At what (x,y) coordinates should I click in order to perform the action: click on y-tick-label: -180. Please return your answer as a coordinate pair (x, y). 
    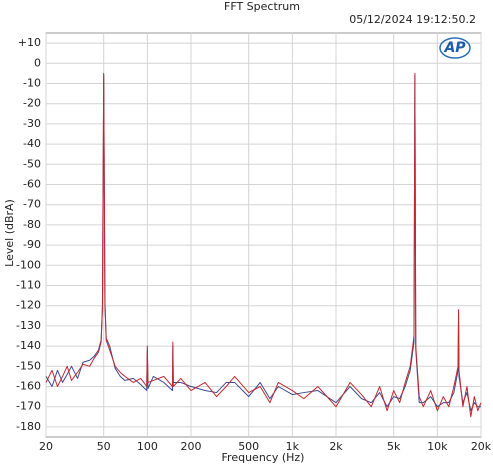
    Looking at the image, I should click on (28, 426).